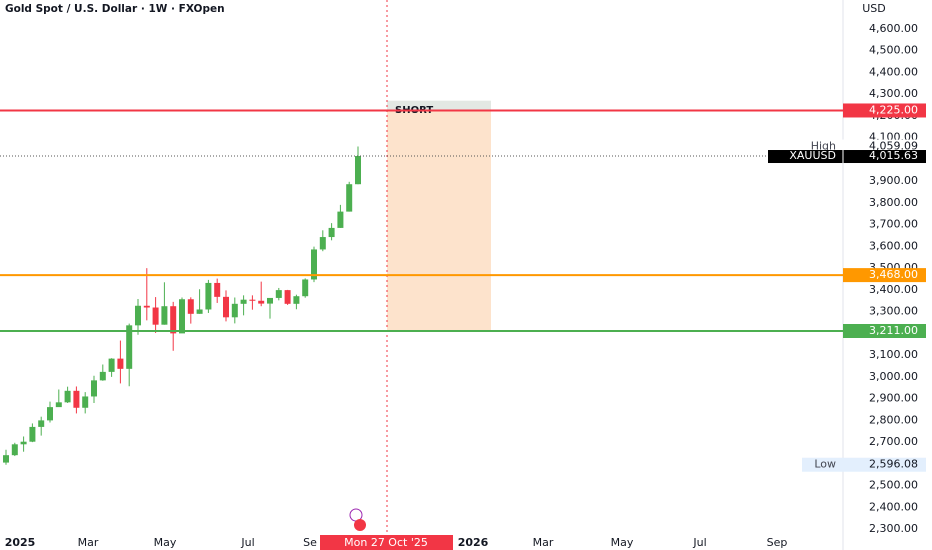 This screenshot has width=932, height=550. I want to click on y-tick-label: 3,300.00, so click(893, 311).